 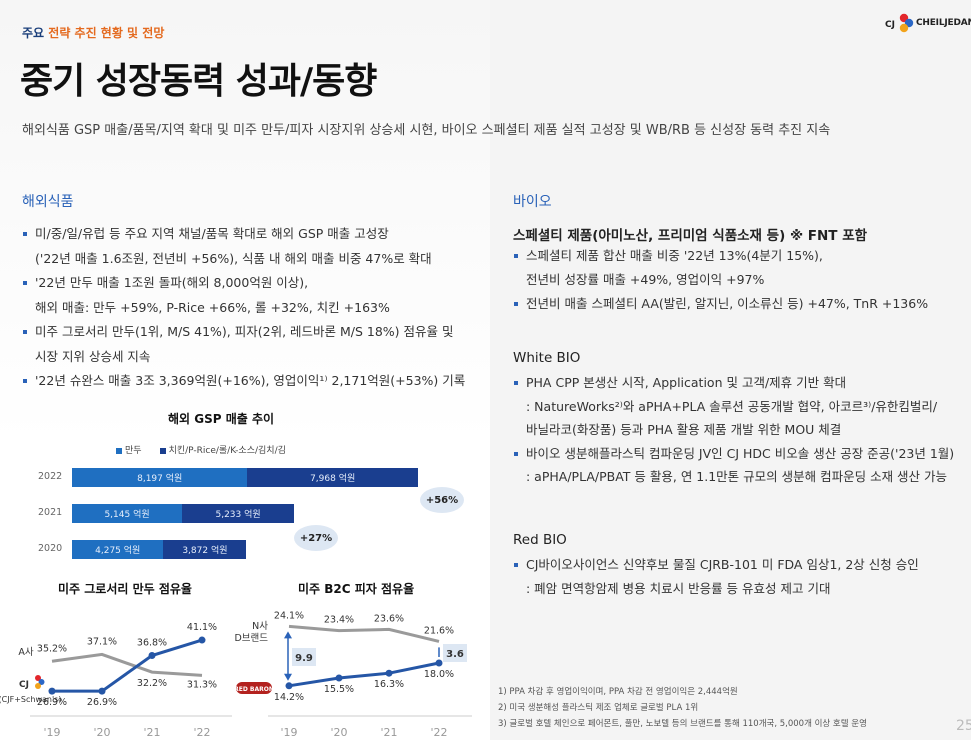 What do you see at coordinates (48, 202) in the screenshot?
I see `left-section-title: 해외식품` at bounding box center [48, 202].